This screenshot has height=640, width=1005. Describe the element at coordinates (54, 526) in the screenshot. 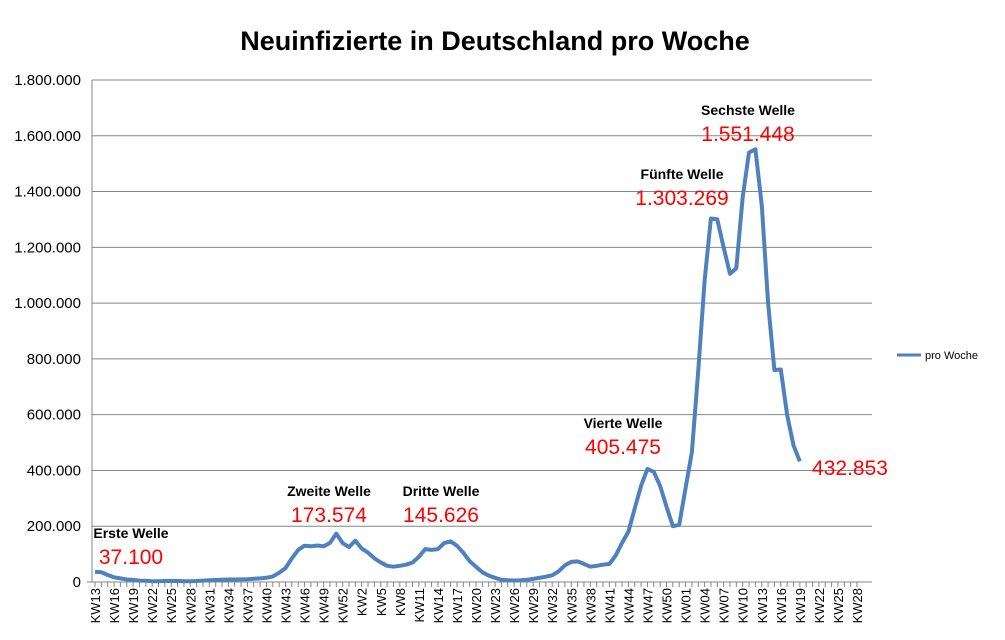

I see `y-tick-label: 200.000` at that location.